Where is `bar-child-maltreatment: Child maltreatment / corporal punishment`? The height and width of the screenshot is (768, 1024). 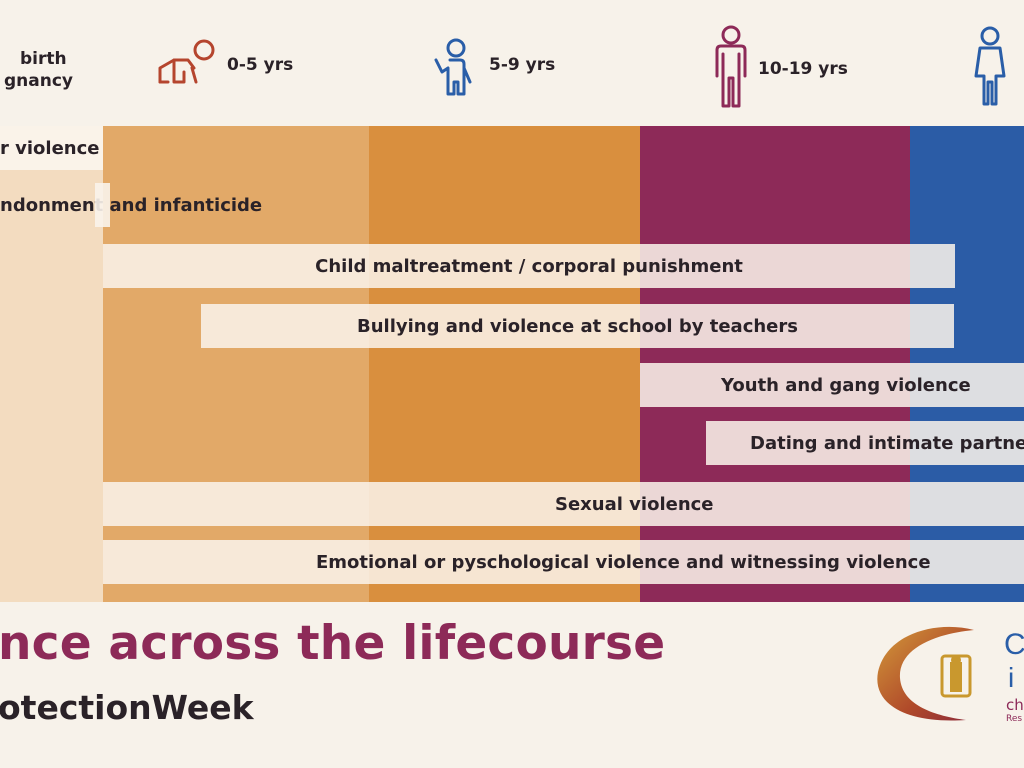 bar-child-maltreatment: Child maltreatment / corporal punishment is located at coordinates (529, 266).